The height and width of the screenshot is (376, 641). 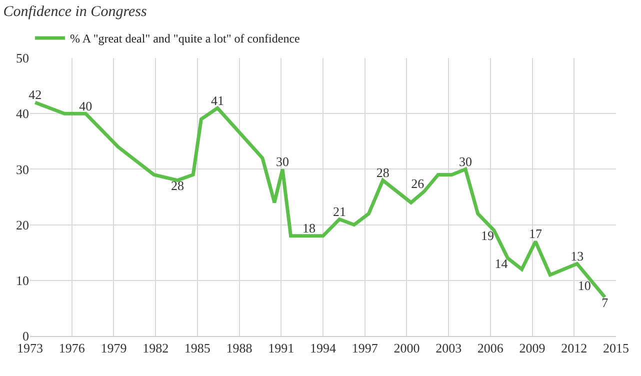 What do you see at coordinates (407, 348) in the screenshot?
I see `x-tick-label: 2000` at bounding box center [407, 348].